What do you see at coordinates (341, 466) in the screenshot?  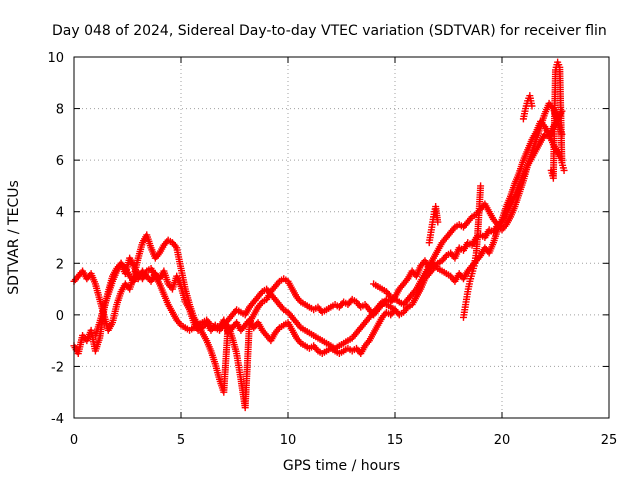 I see `x-axis-label: GPS time / hours` at bounding box center [341, 466].